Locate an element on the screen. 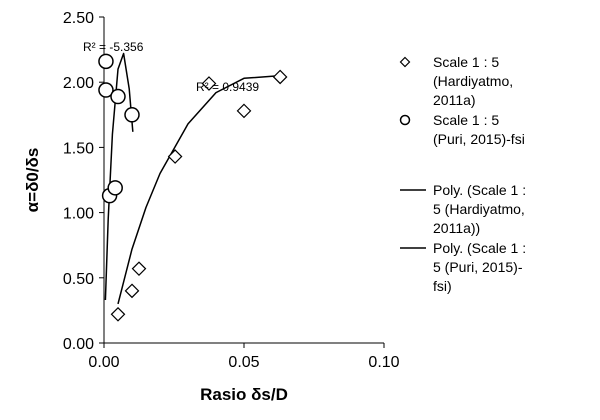 The height and width of the screenshot is (420, 600). trendline is located at coordinates (119, 176).